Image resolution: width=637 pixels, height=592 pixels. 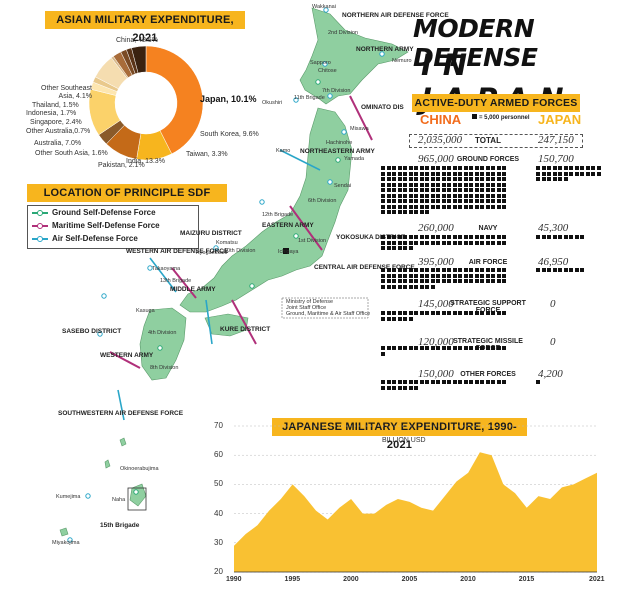 I want to click on donut-label-other-south-asia: Other South Asia, 1.6%, so click(x=71, y=153).